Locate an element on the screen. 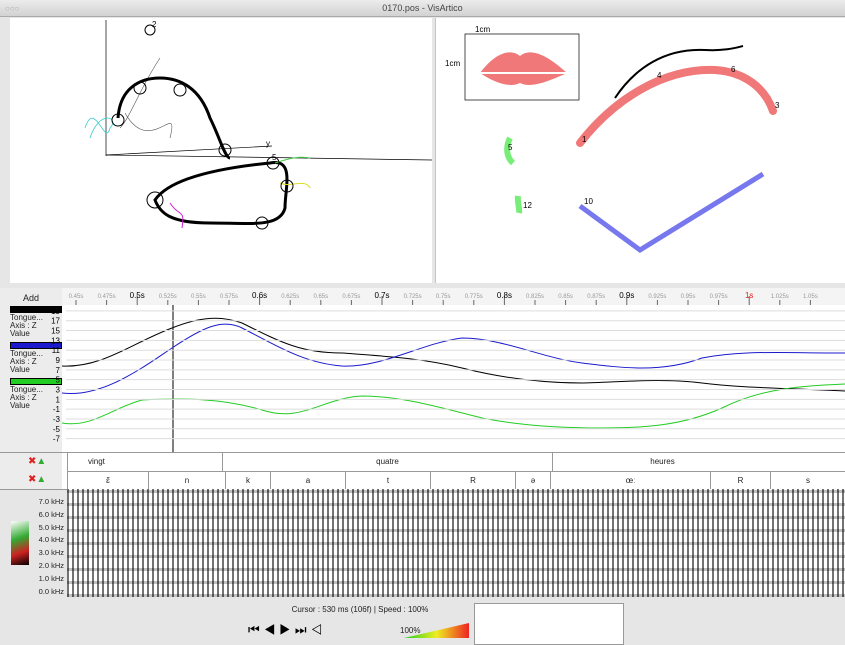  phone-segment: k is located at coordinates (247, 480).